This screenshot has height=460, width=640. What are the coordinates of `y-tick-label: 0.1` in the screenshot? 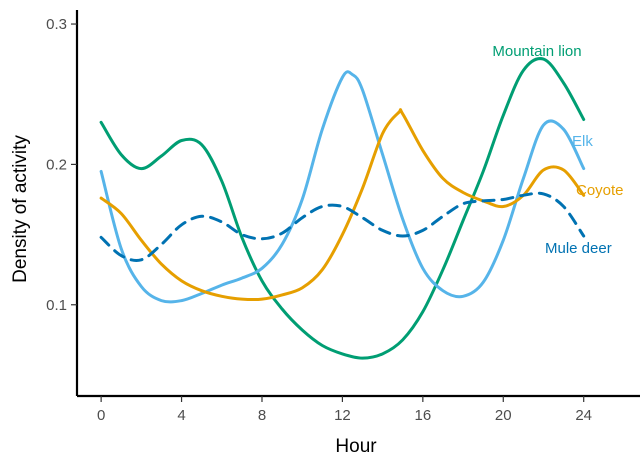 It's located at (56, 305).